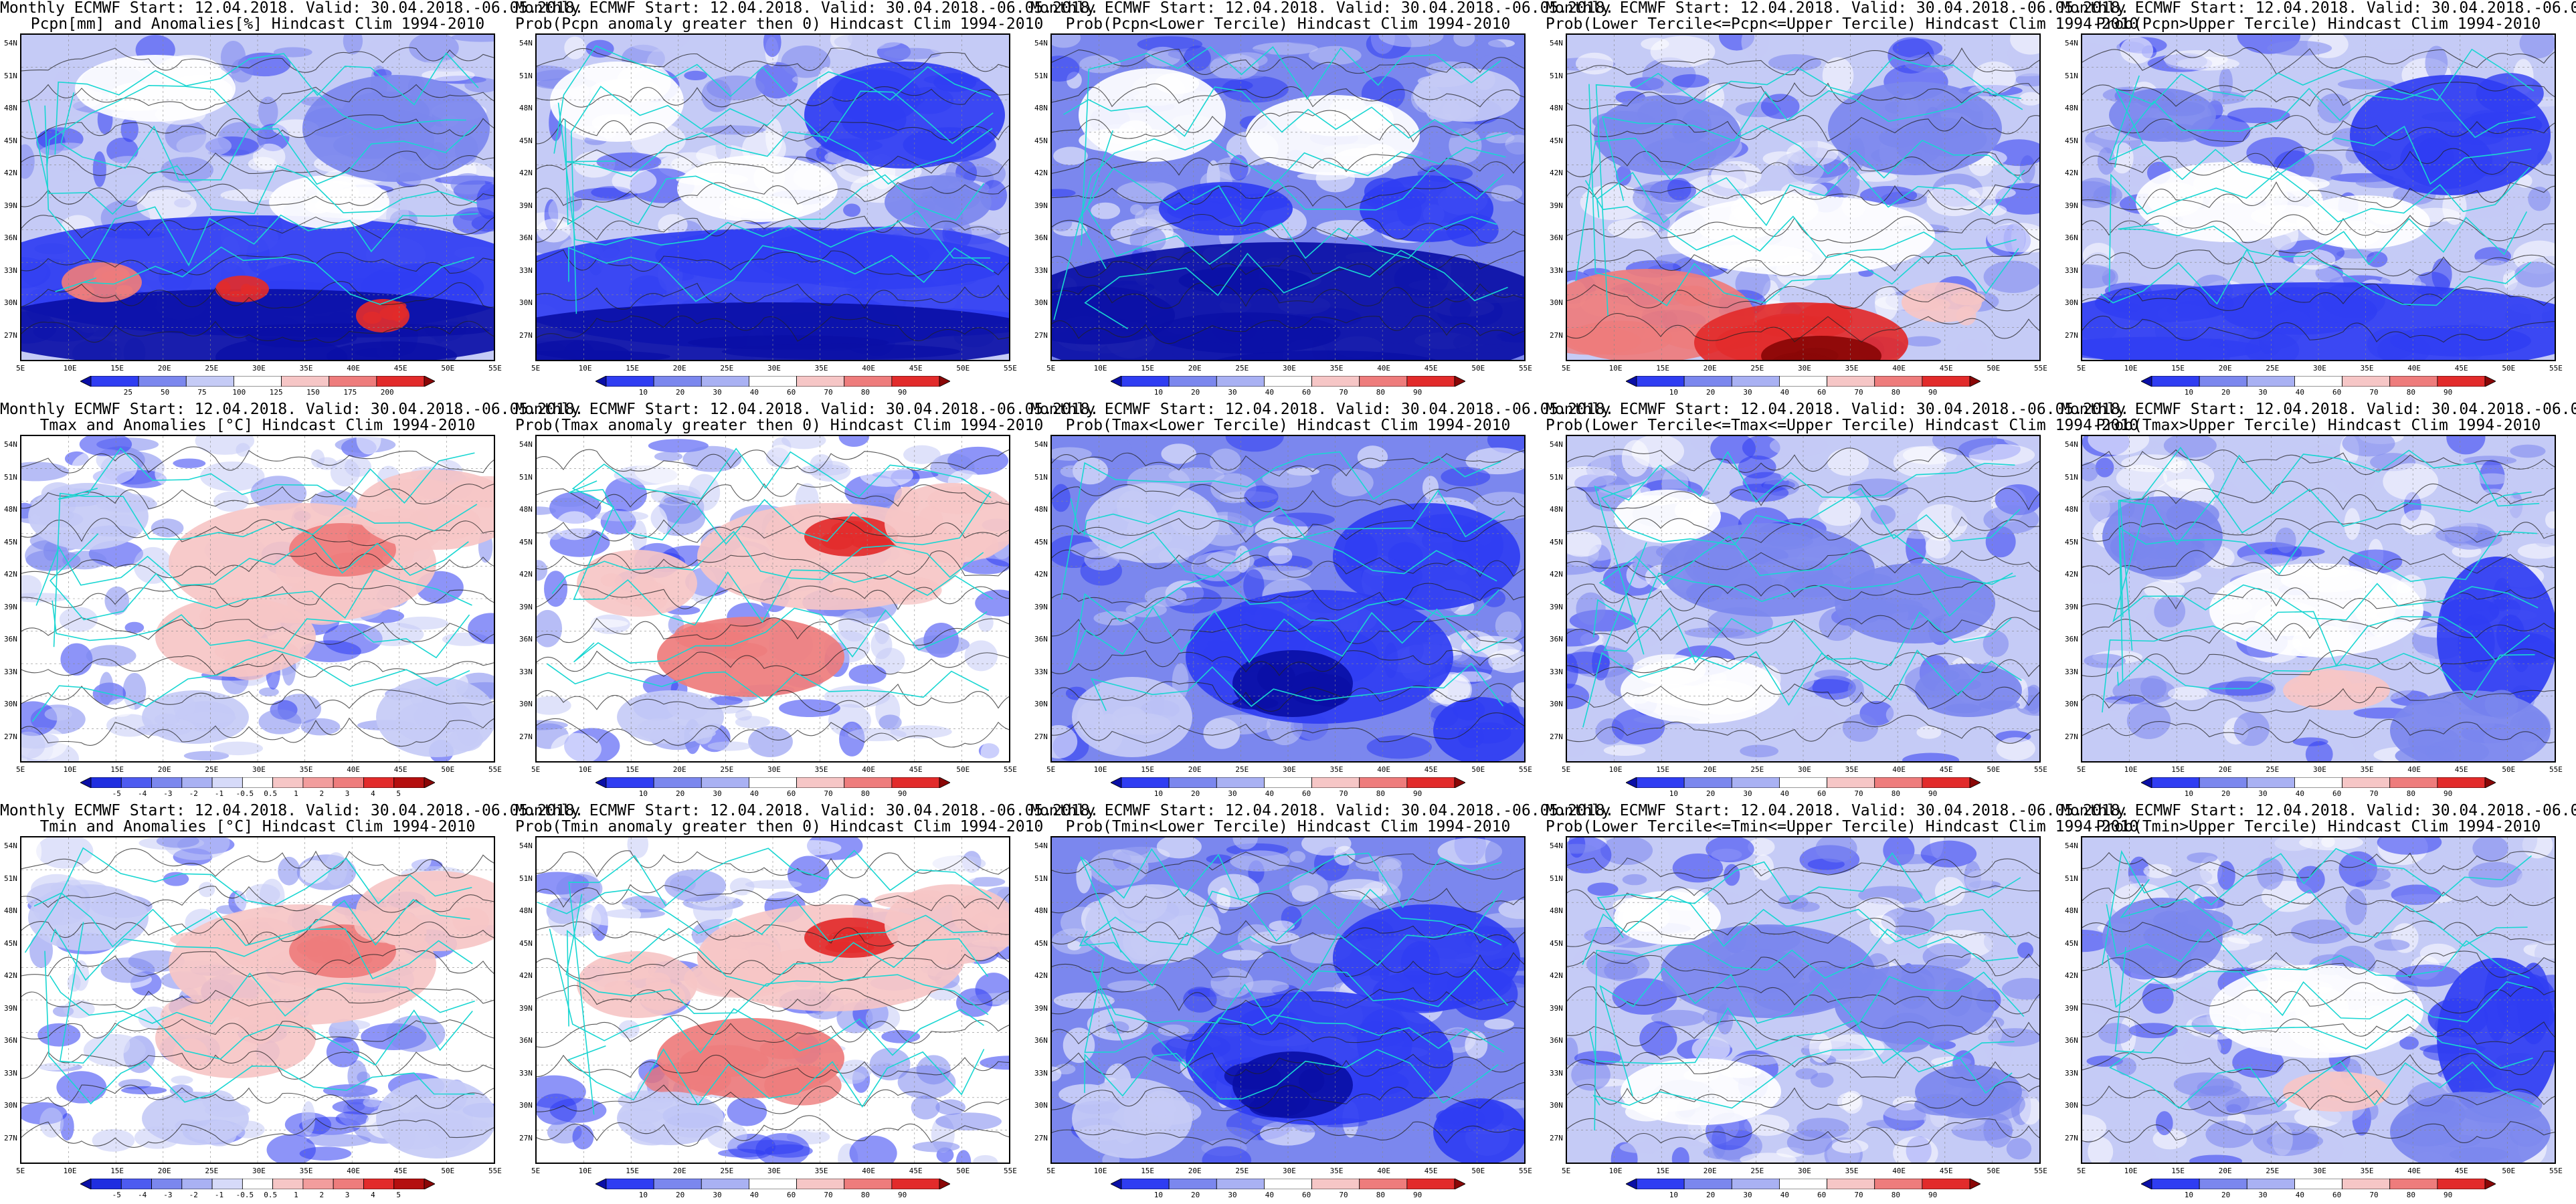  I want to click on colorbar-tick-label: 5, so click(399, 1195).